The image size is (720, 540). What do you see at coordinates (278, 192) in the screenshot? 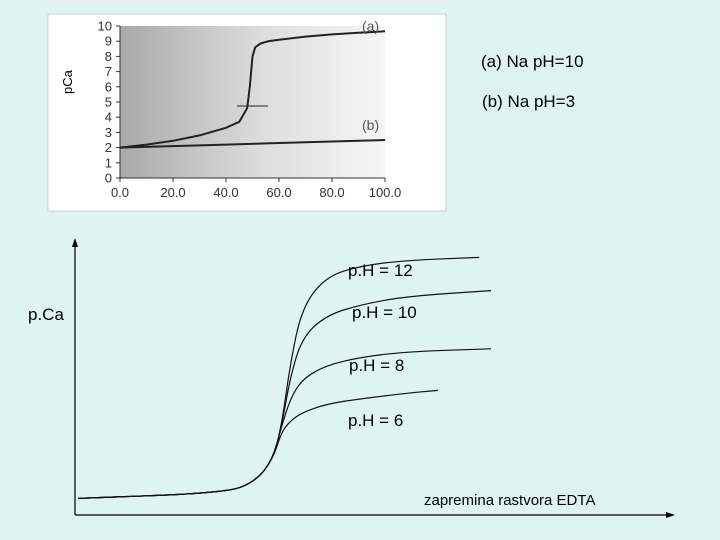
I see `top-x-tick-label: 60.0` at bounding box center [278, 192].